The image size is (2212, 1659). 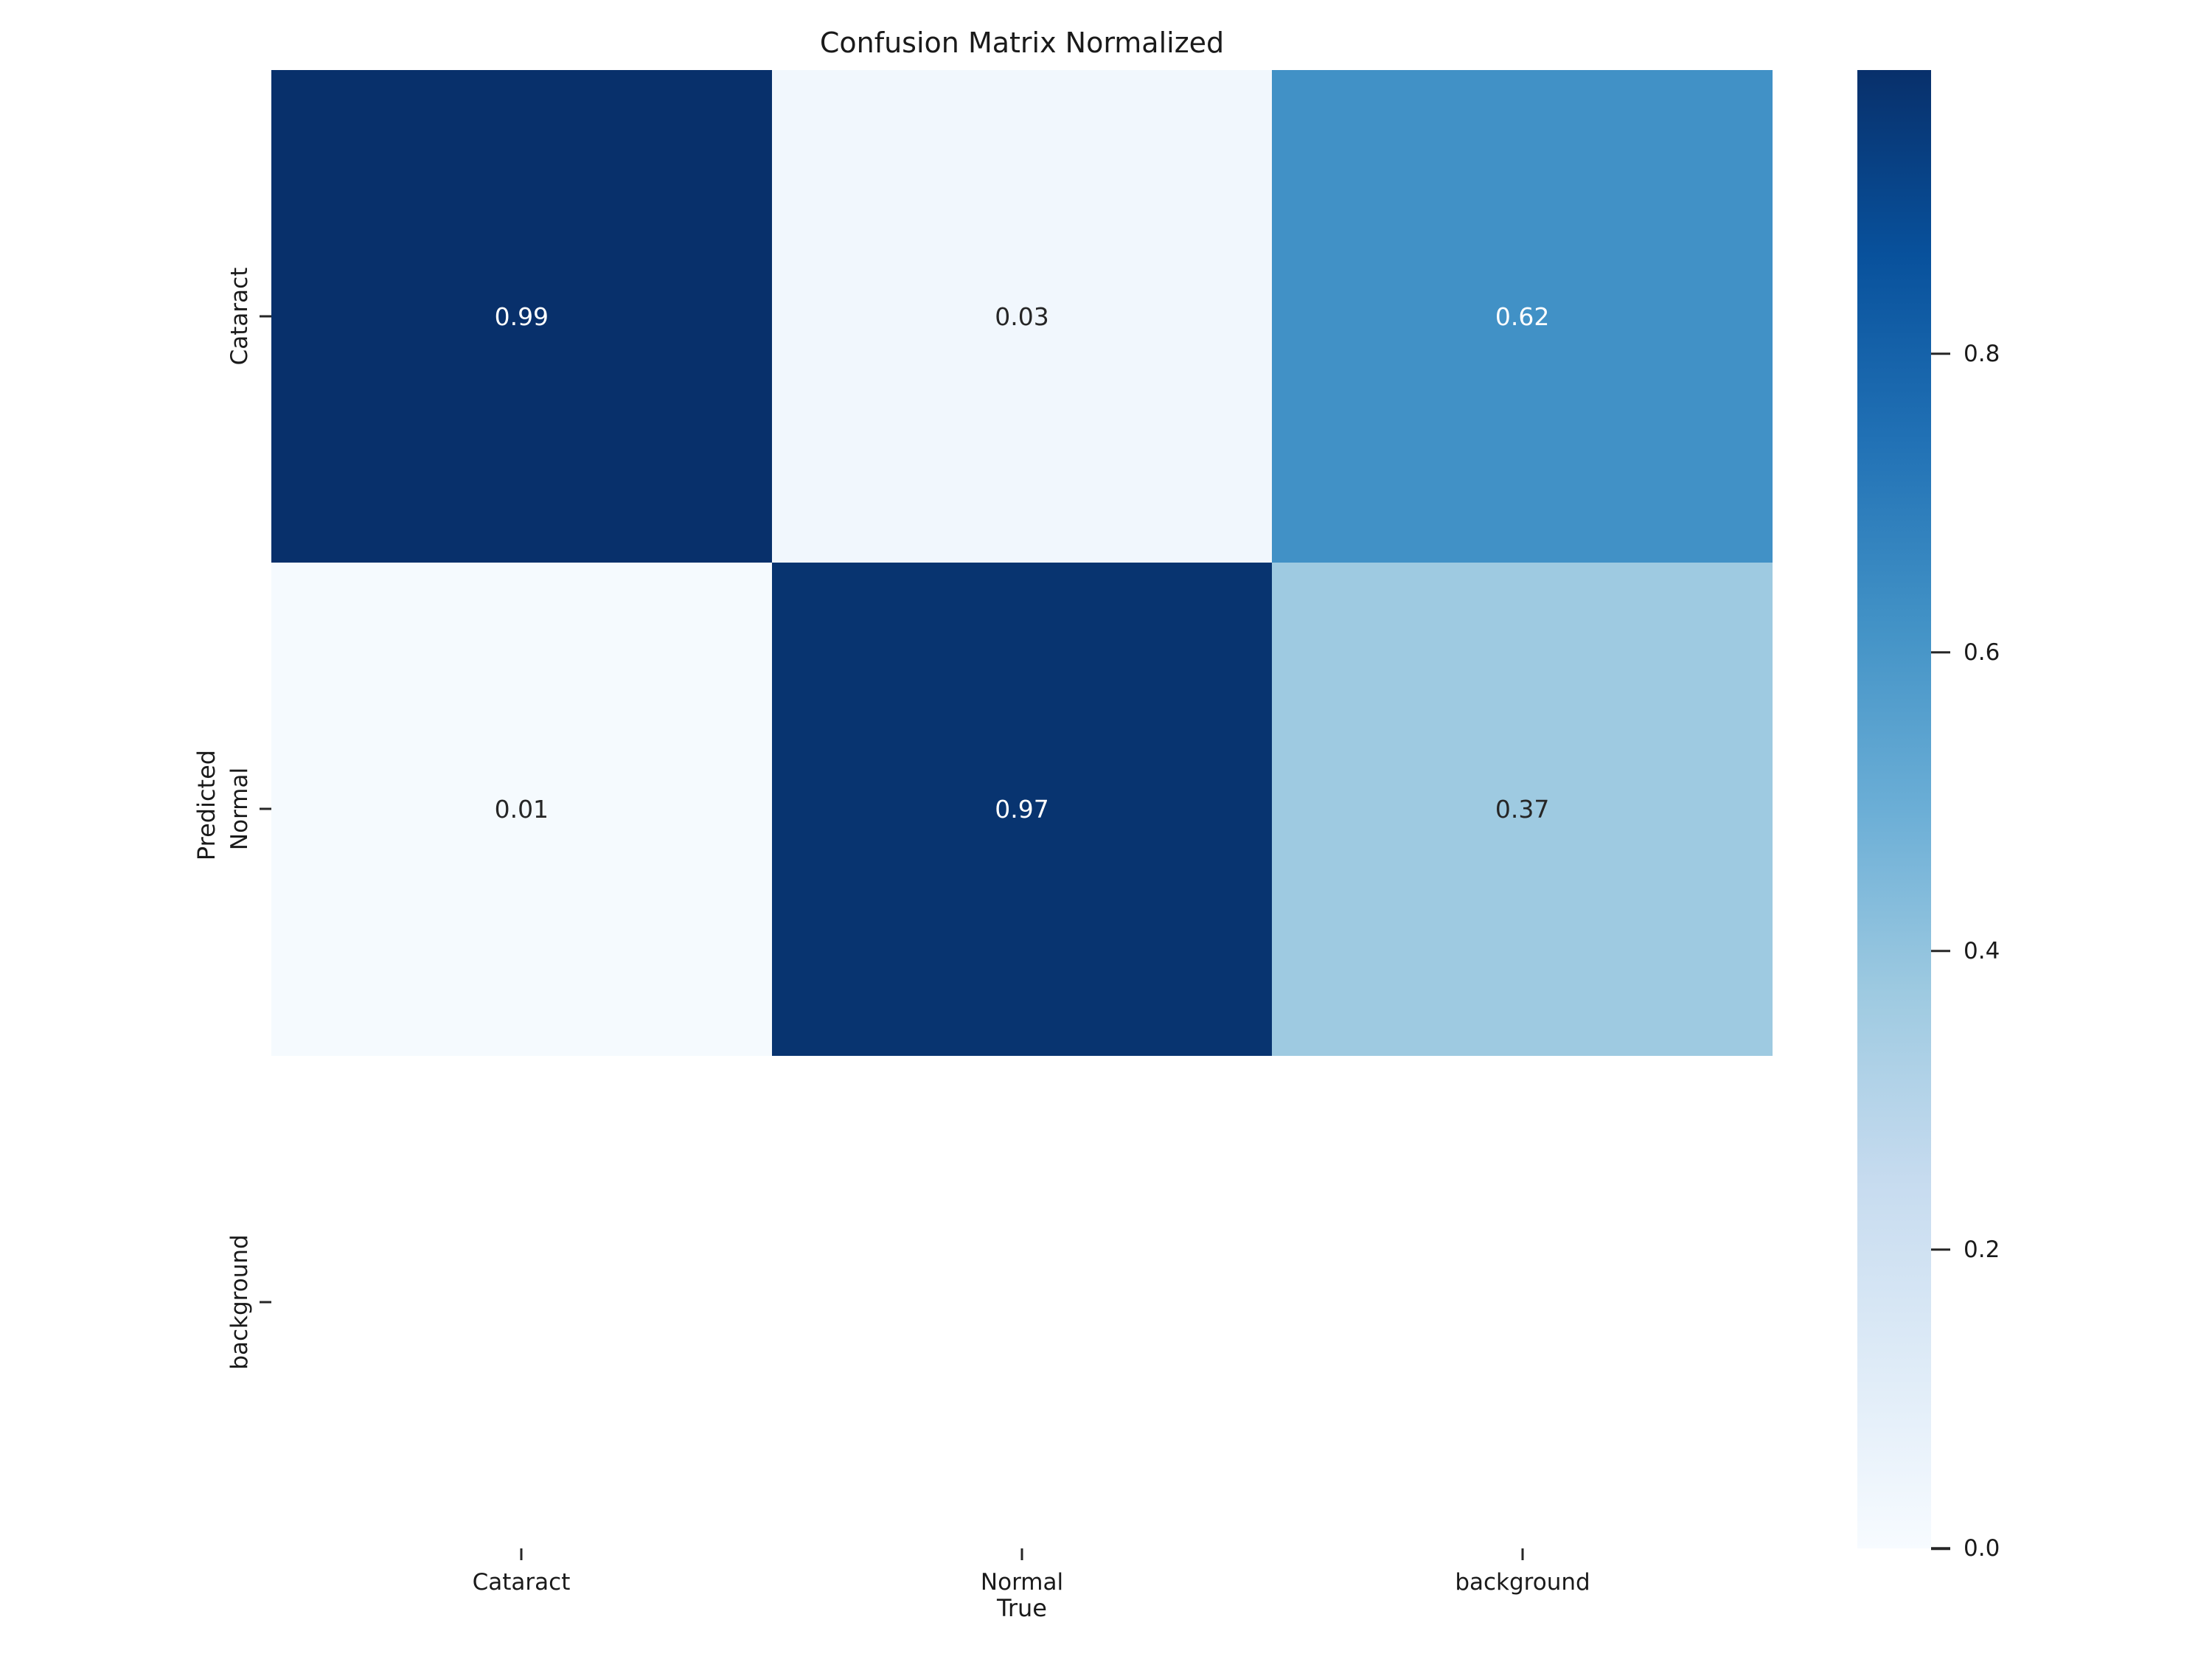 What do you see at coordinates (1022, 1582) in the screenshot?
I see `x-ticklabel-normal: Normal` at bounding box center [1022, 1582].